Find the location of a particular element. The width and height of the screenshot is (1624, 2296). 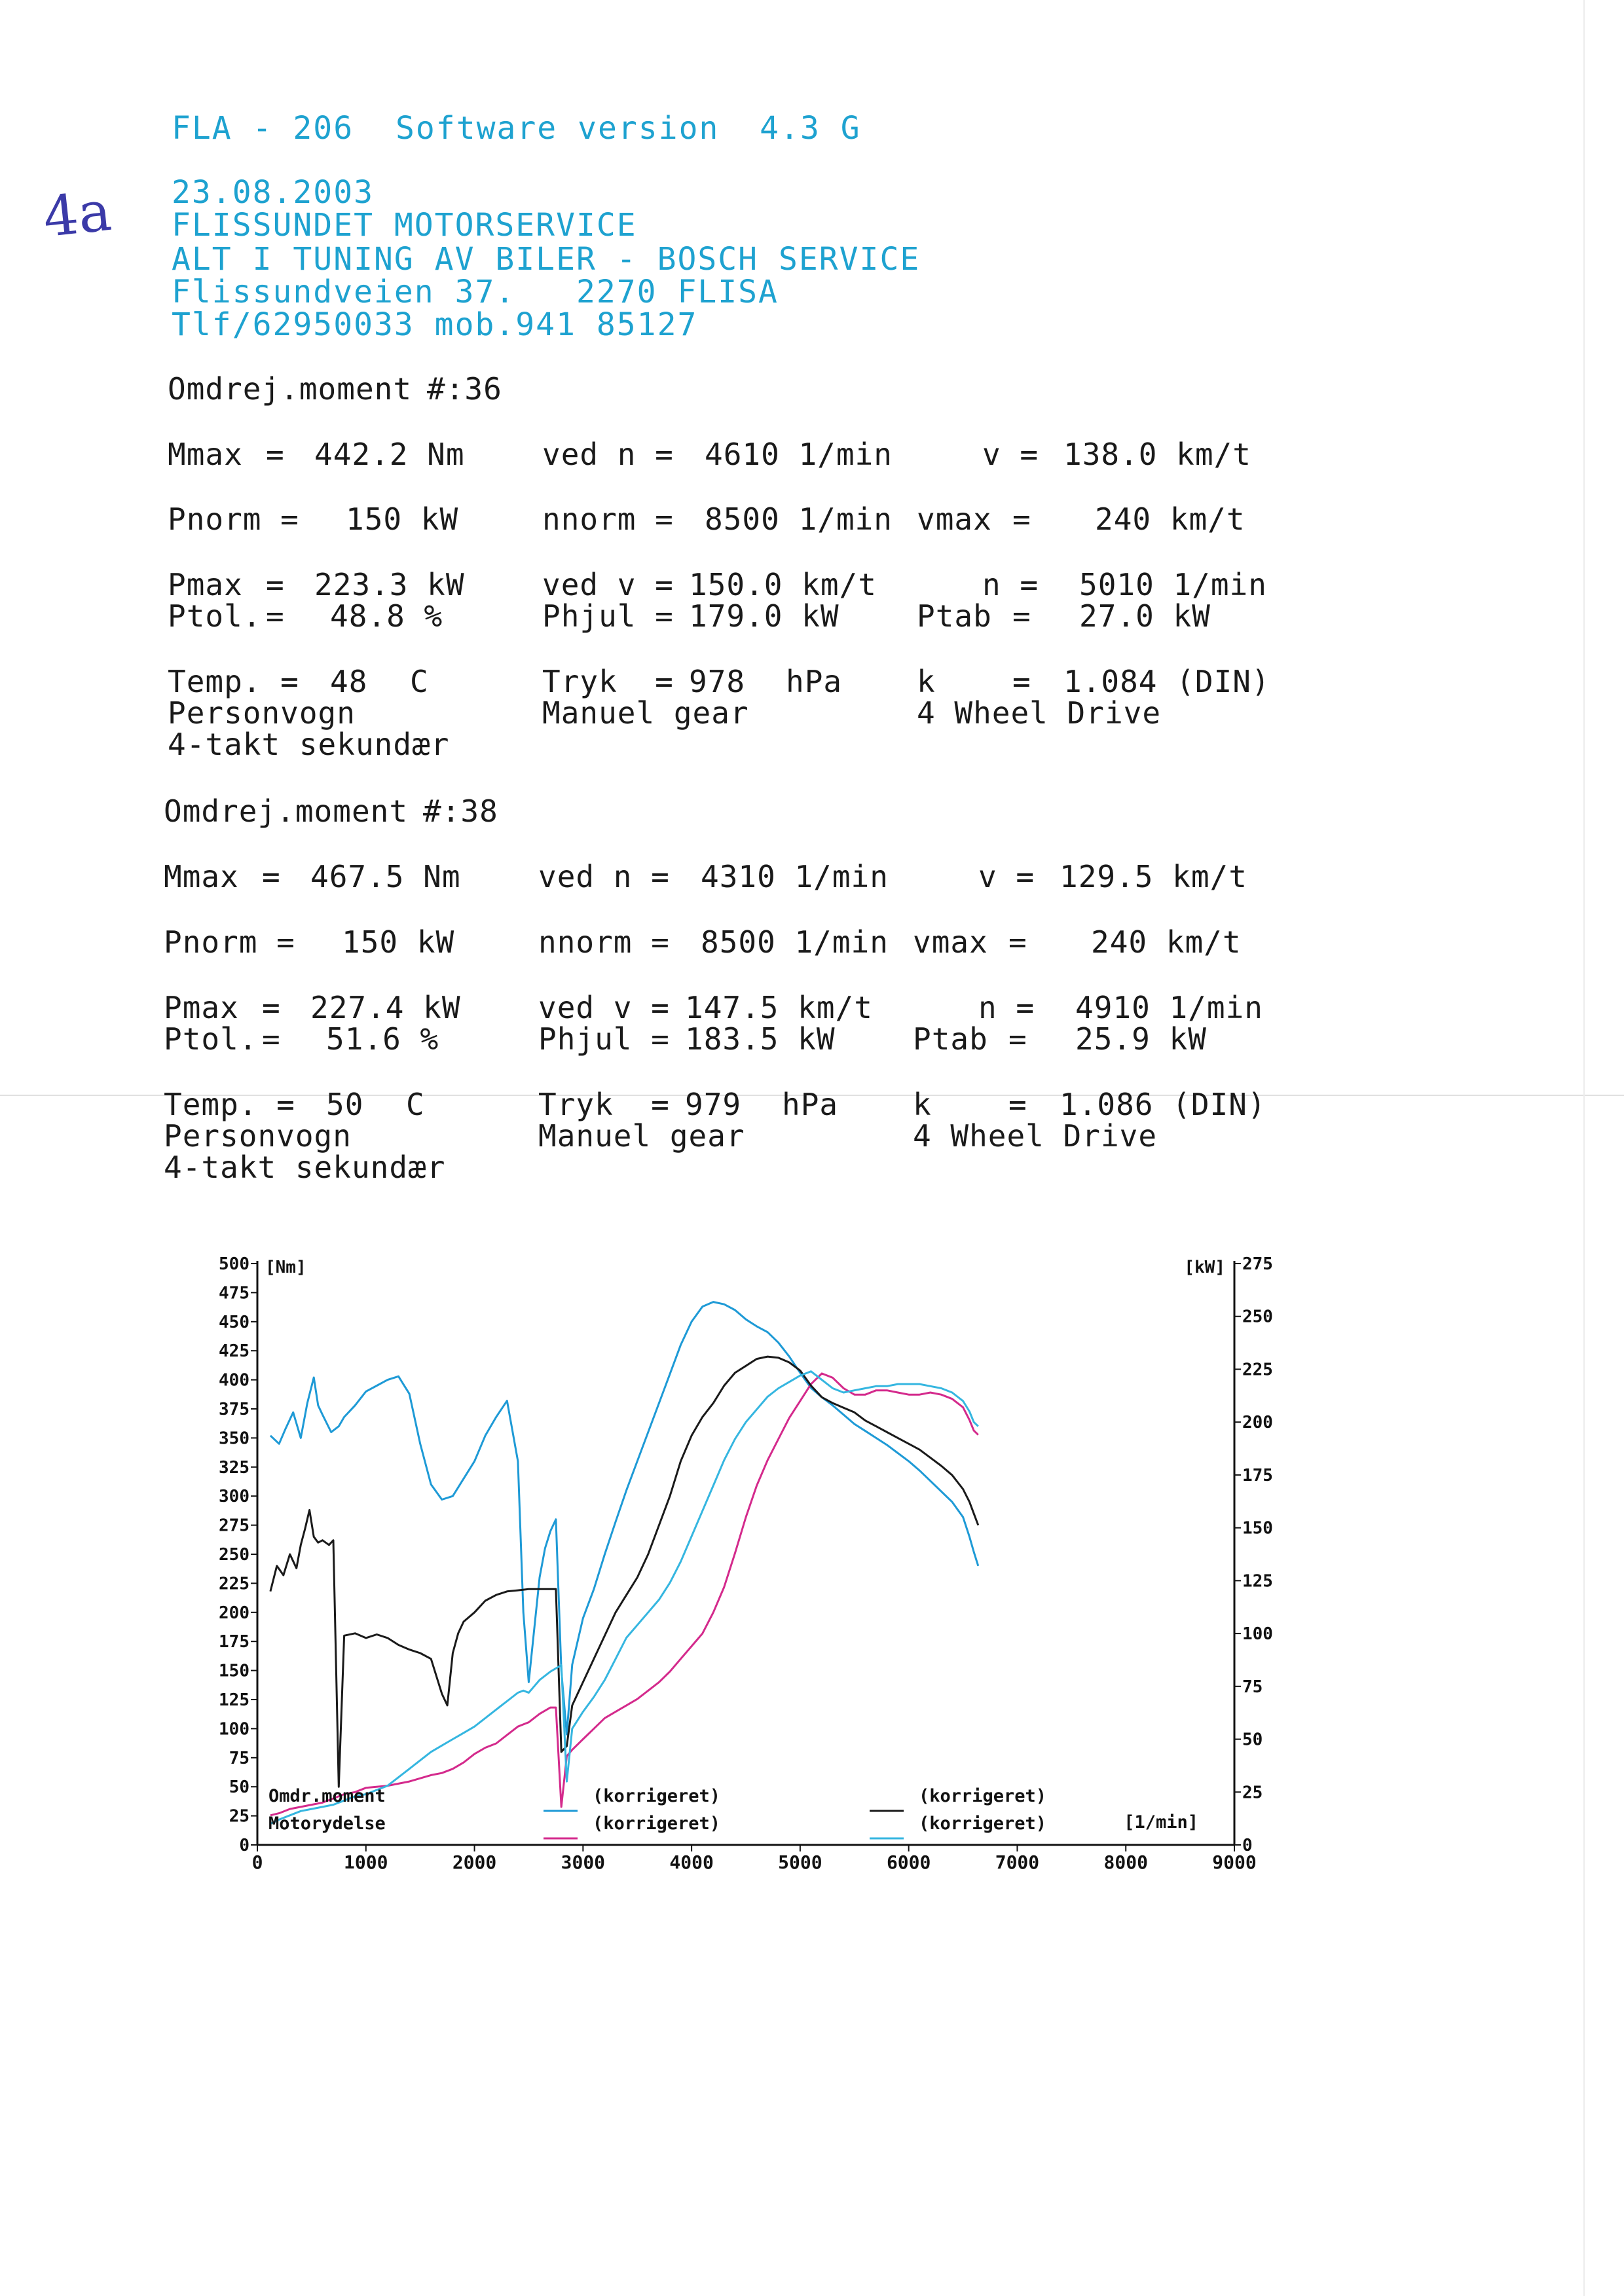

y-left-tick-label: 500 is located at coordinates (234, 1264).